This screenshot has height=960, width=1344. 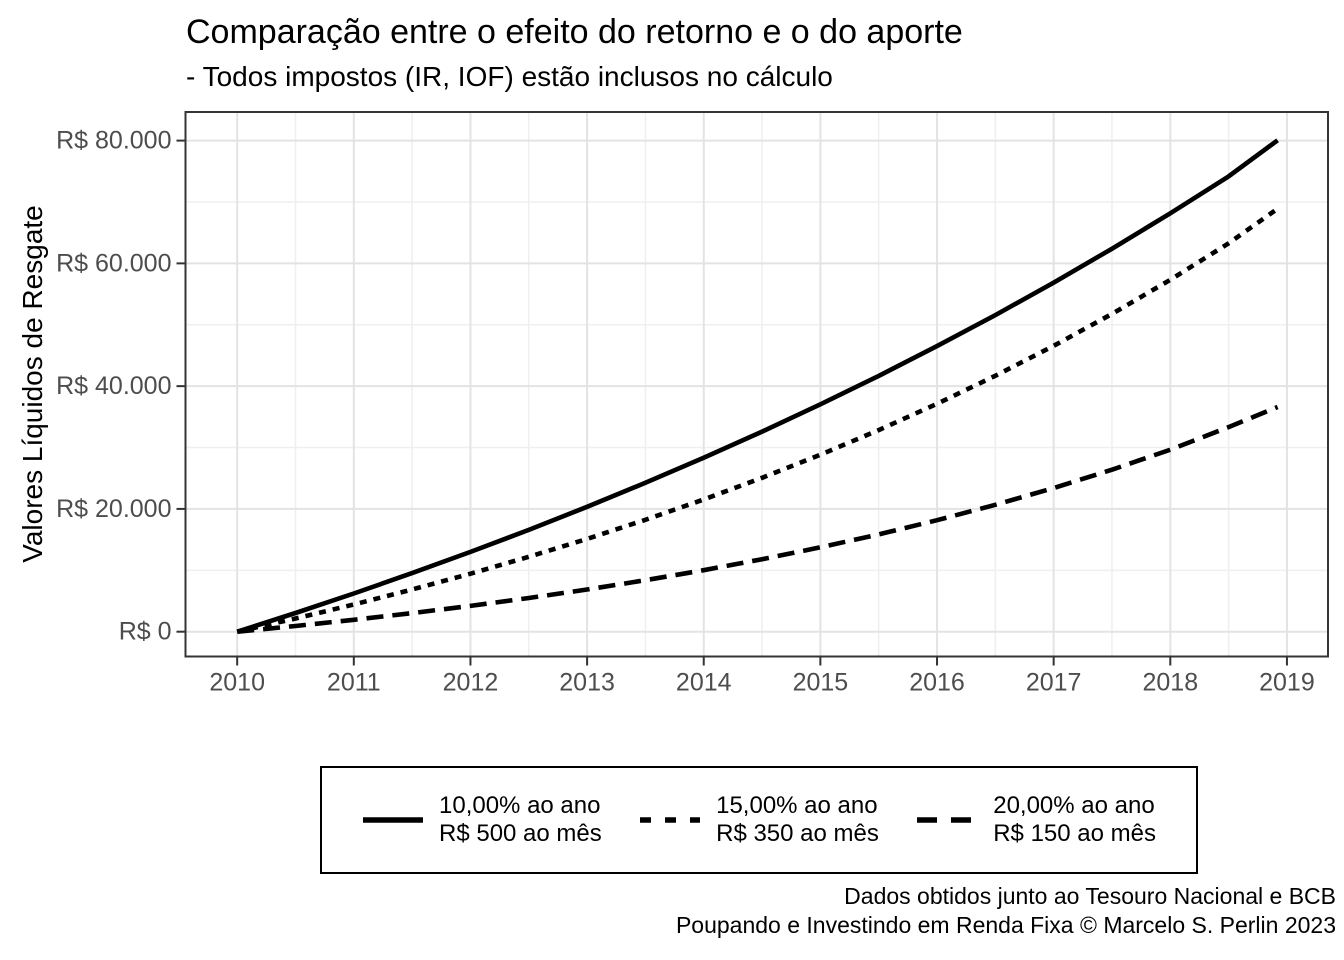 What do you see at coordinates (587, 683) in the screenshot?
I see `x-tick-label: 2013` at bounding box center [587, 683].